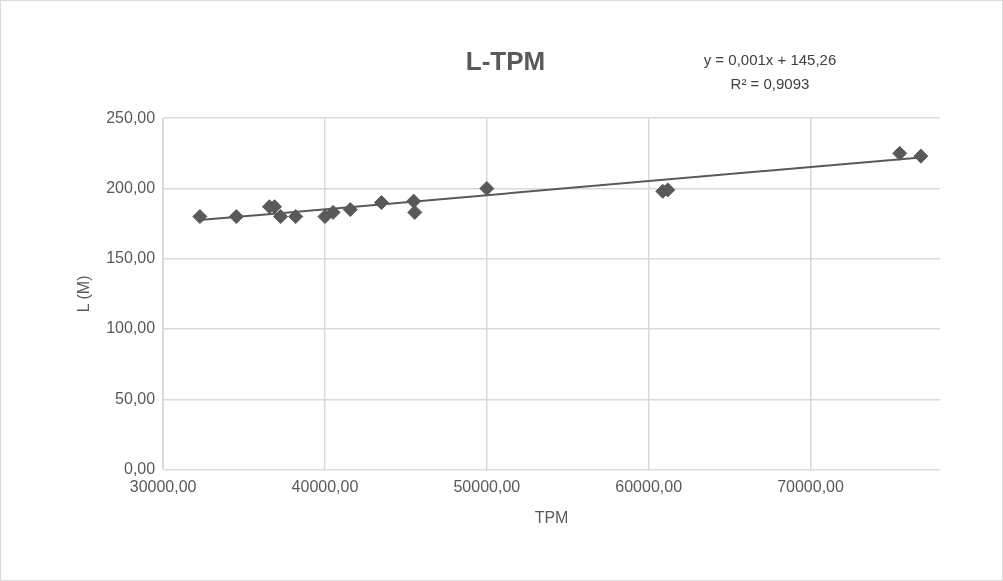 The height and width of the screenshot is (581, 1003). I want to click on x-tick-label: 30000,00, so click(163, 486).